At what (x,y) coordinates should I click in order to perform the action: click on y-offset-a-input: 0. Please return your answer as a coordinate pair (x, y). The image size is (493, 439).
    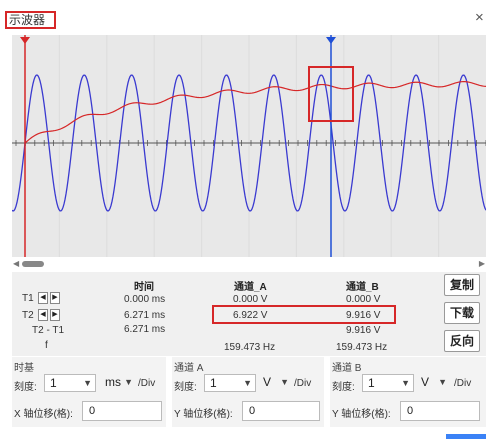
    Looking at the image, I should click on (281, 411).